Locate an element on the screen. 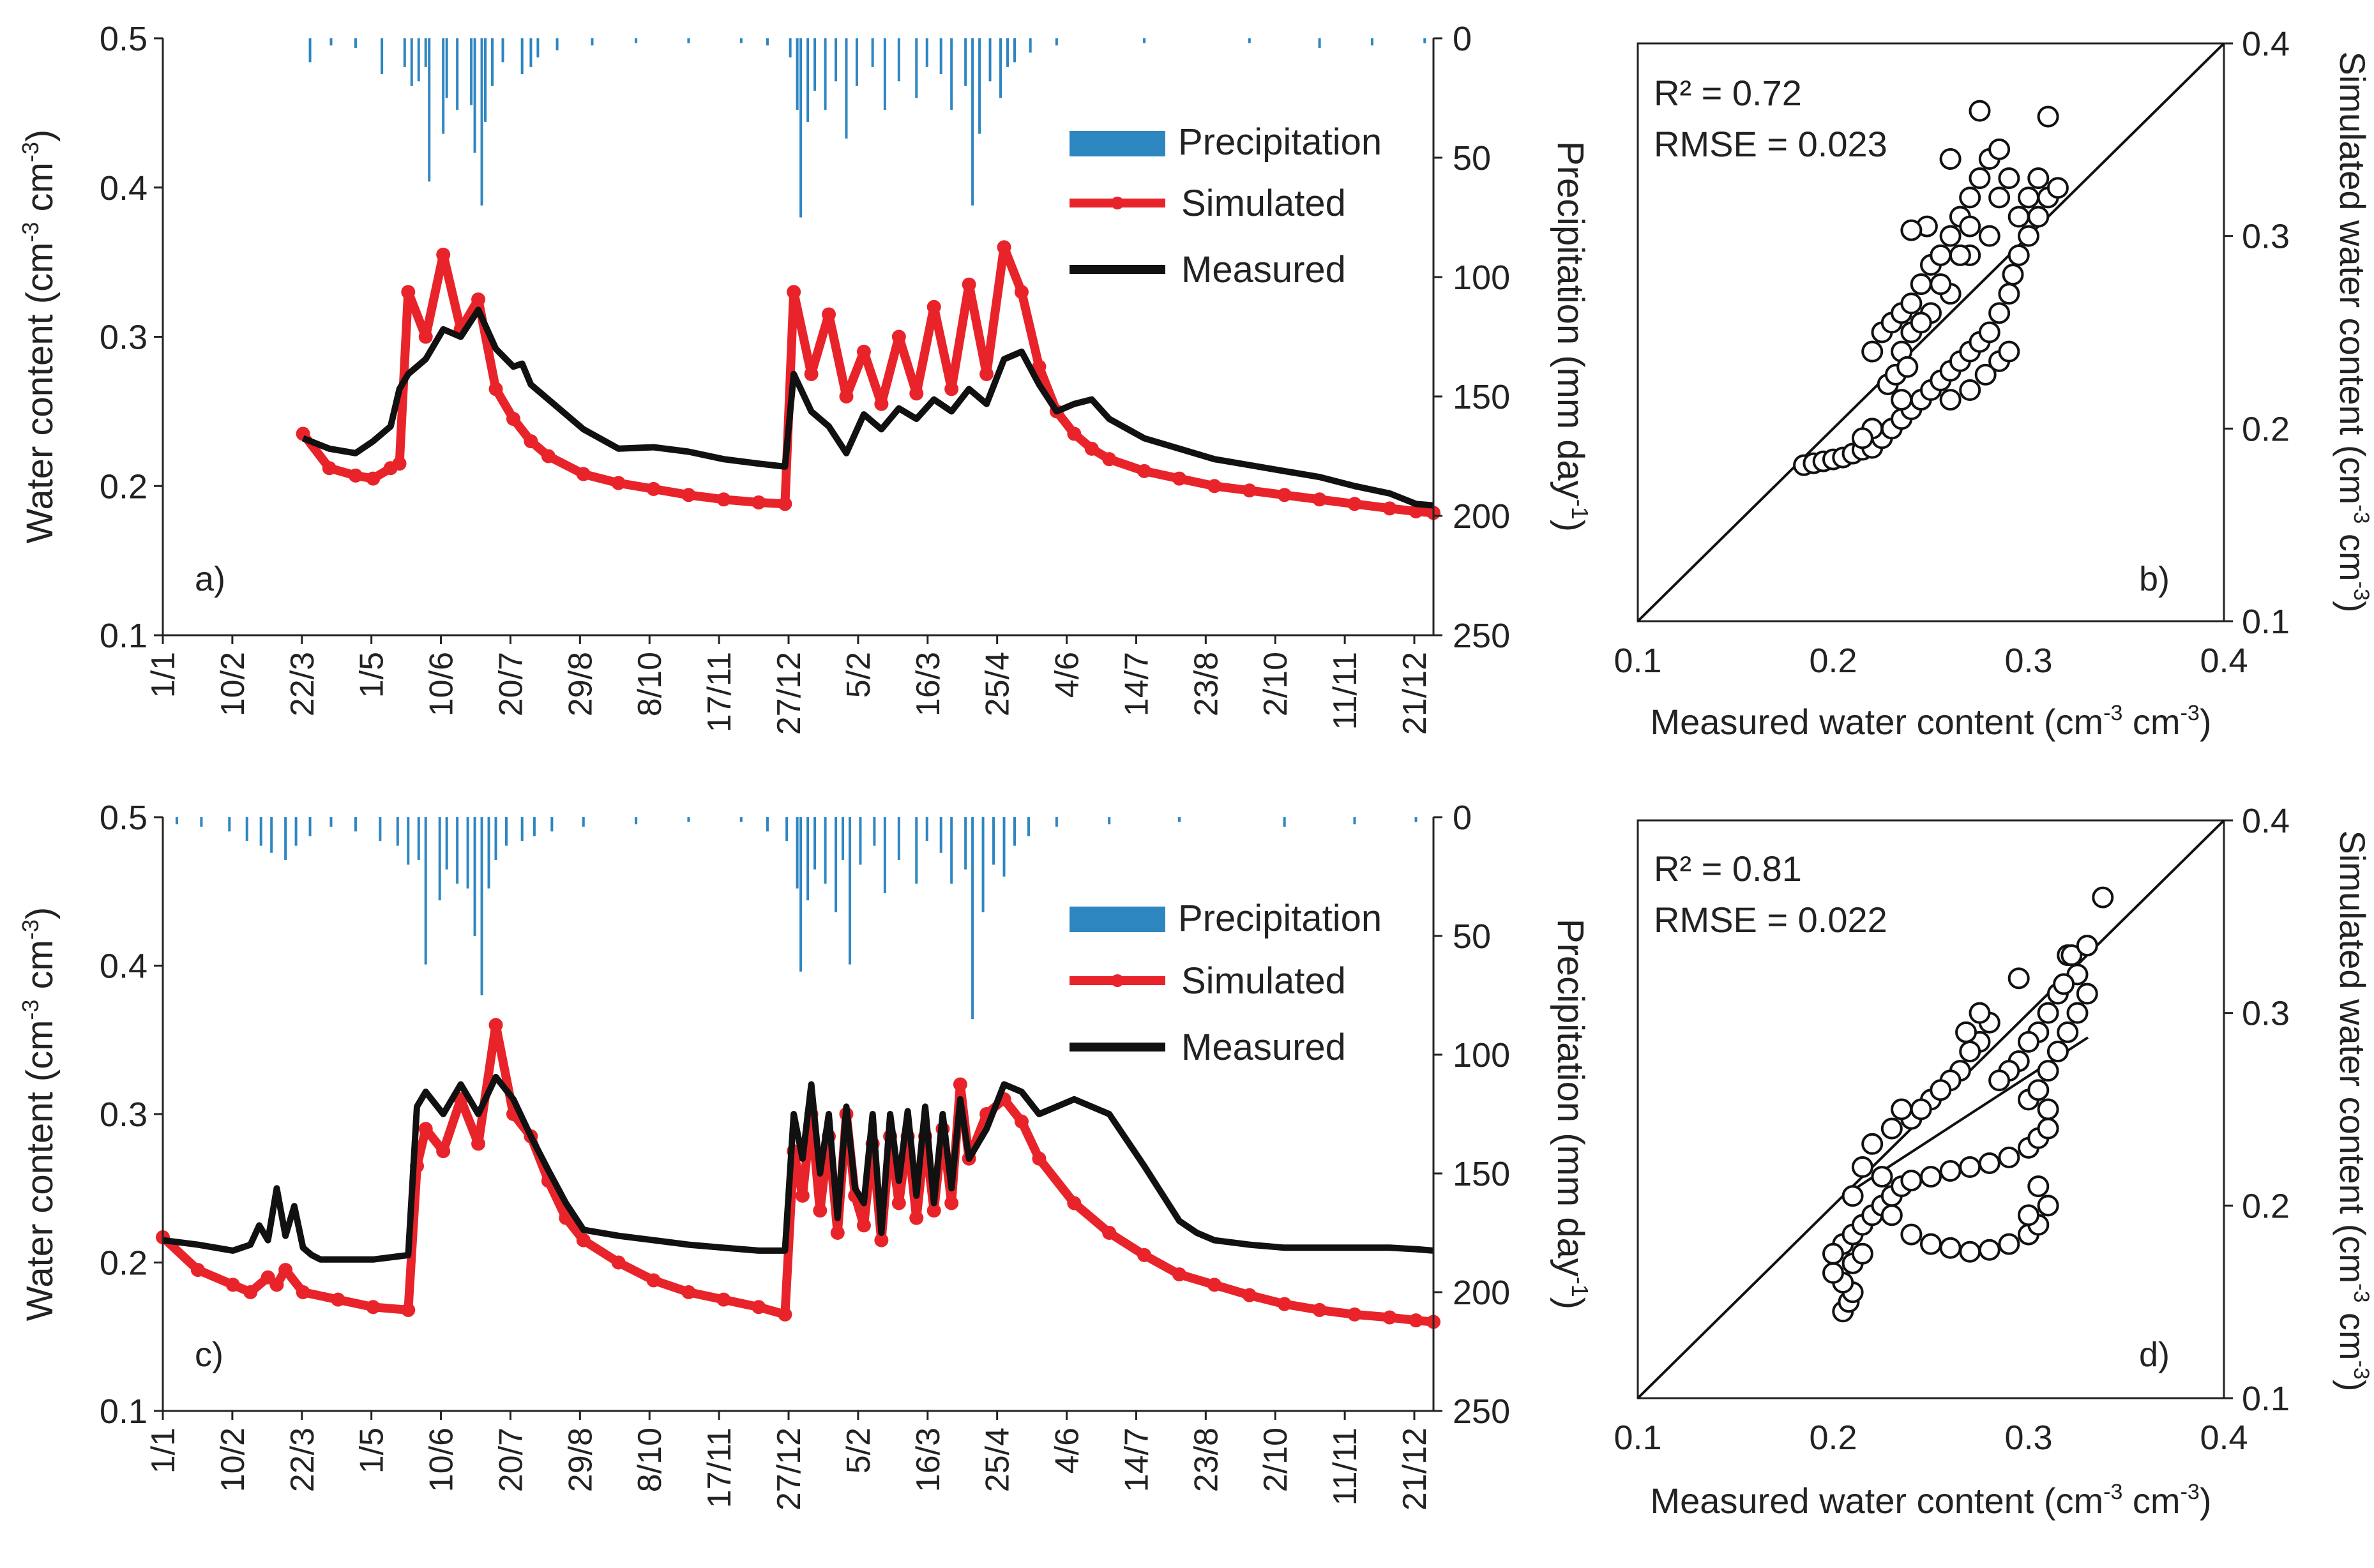  panel-c-legend-precip-label: Precipitation is located at coordinates (1280, 918).